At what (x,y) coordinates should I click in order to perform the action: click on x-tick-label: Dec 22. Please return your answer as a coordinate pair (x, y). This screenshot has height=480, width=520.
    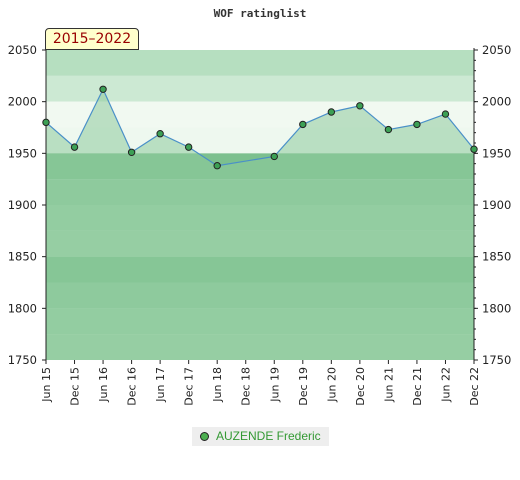
    Looking at the image, I should click on (474, 386).